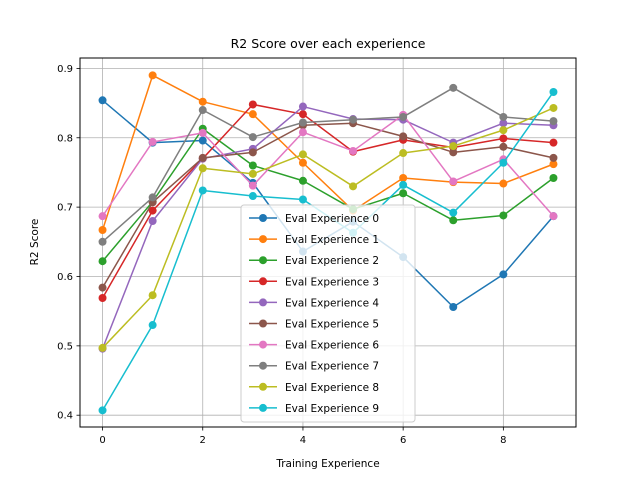 The height and width of the screenshot is (480, 640). What do you see at coordinates (314, 219) in the screenshot?
I see `legend-item: Eval Experience 0` at bounding box center [314, 219].